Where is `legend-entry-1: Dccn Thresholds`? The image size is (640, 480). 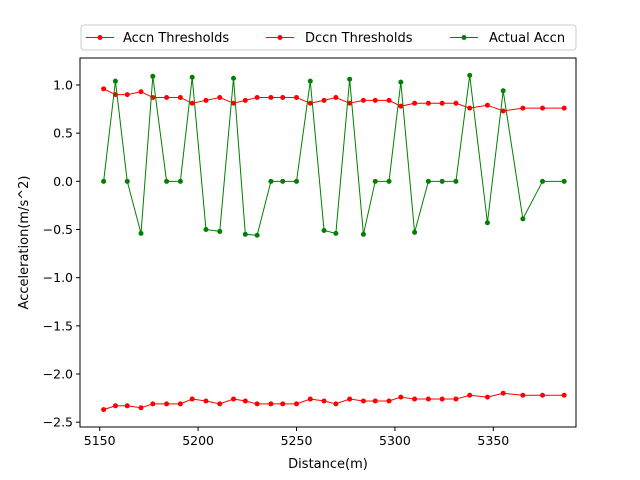 legend-entry-1: Dccn Thresholds is located at coordinates (339, 38).